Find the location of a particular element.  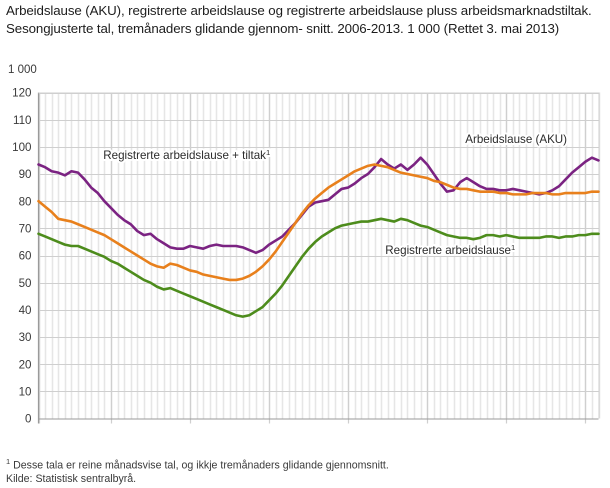

y-axis-tick: 100 is located at coordinates (21, 147).